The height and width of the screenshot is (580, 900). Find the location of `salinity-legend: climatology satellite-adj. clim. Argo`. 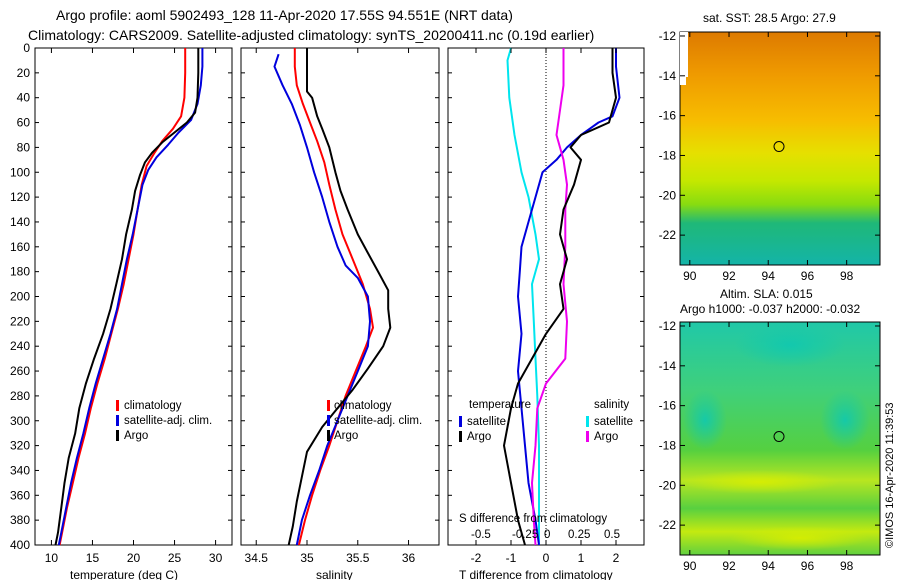

salinity-legend: climatology satellite-adj. clim. Argo is located at coordinates (374, 421).